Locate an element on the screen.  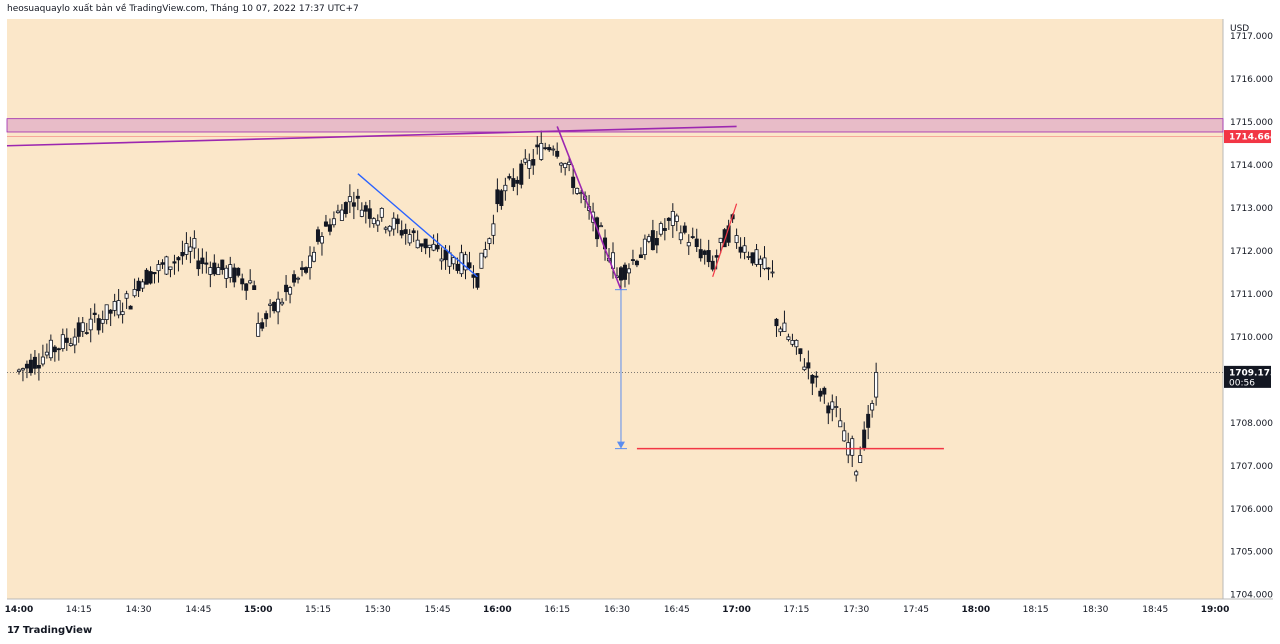
price-tick-label: 1706.000 is located at coordinates (1251, 510).